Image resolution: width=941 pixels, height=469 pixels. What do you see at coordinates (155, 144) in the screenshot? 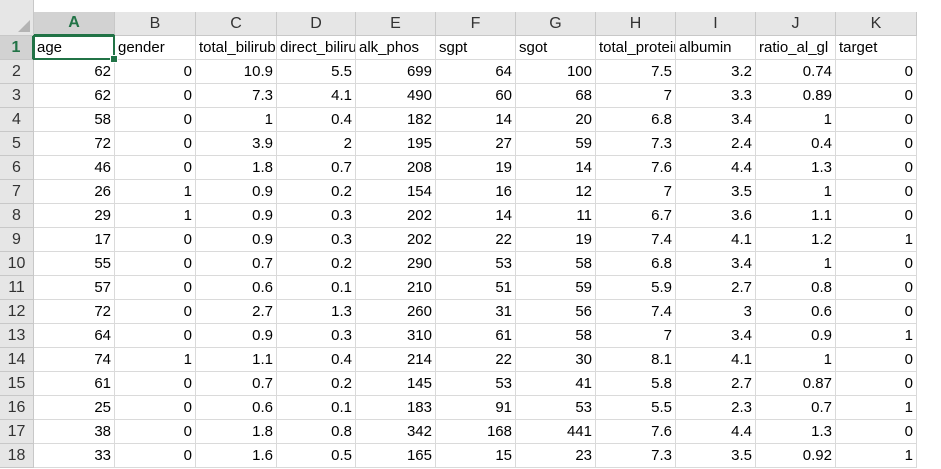
I see `cell-b5: 0` at bounding box center [155, 144].